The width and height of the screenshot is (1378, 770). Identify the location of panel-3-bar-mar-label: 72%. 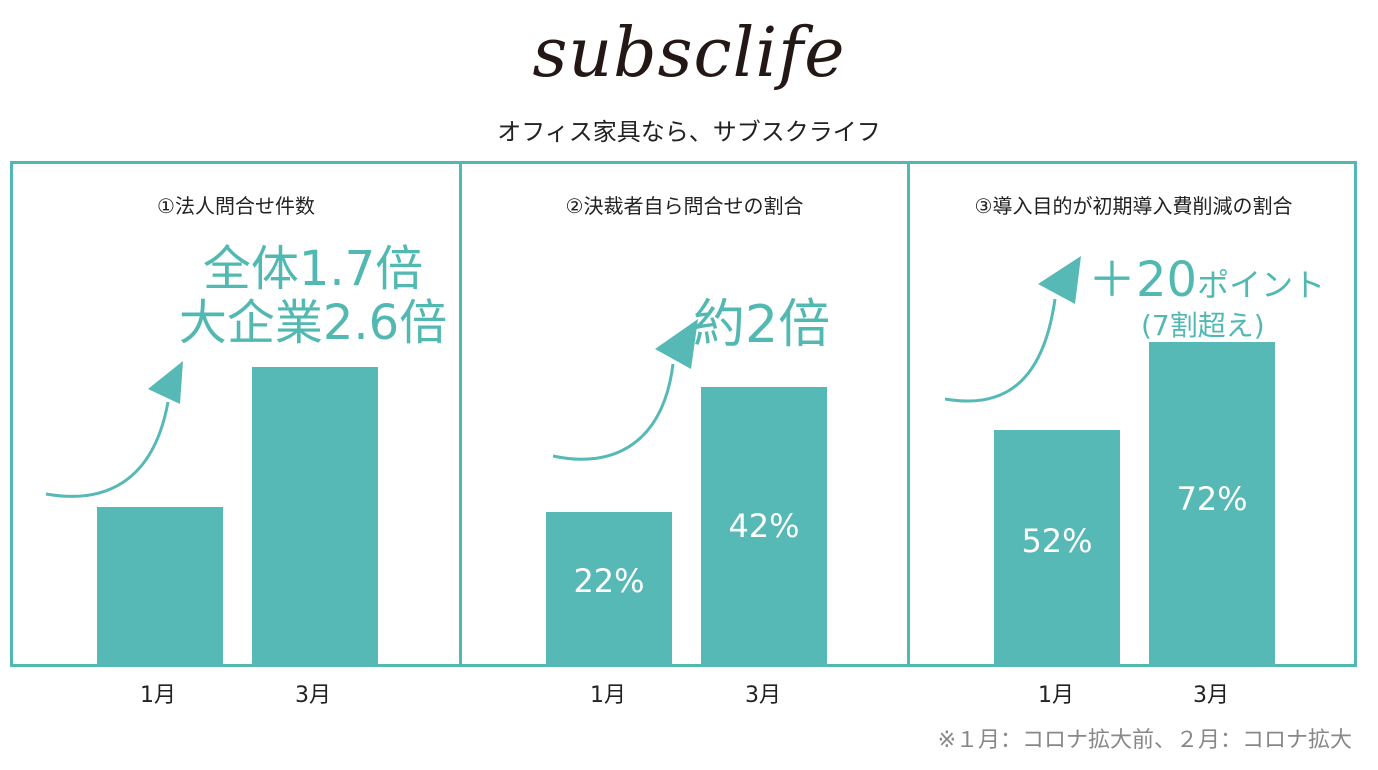
(1212, 499).